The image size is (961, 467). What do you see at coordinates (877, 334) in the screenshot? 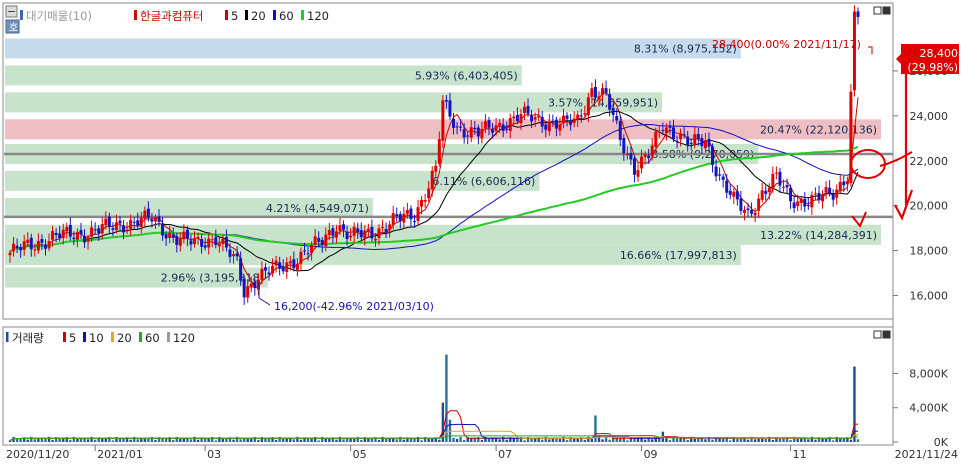
I see `volume-maximize-icon` at bounding box center [877, 334].